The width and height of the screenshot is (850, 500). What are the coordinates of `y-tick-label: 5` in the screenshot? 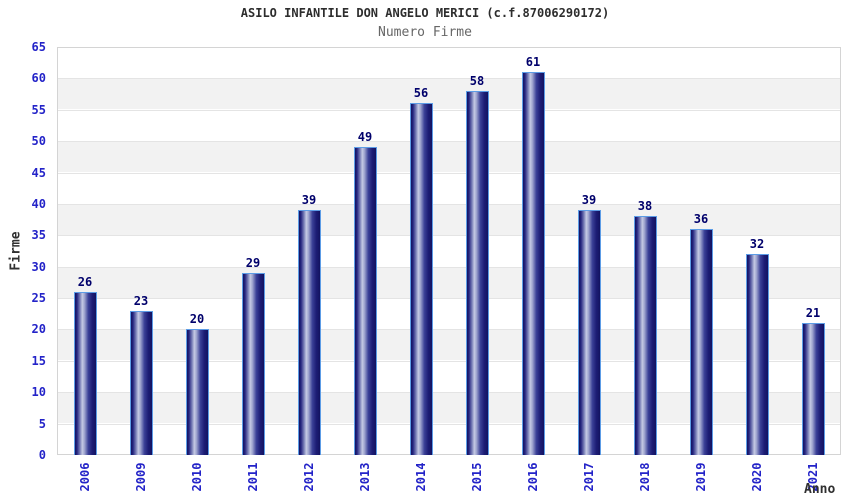 It's located at (42, 424).